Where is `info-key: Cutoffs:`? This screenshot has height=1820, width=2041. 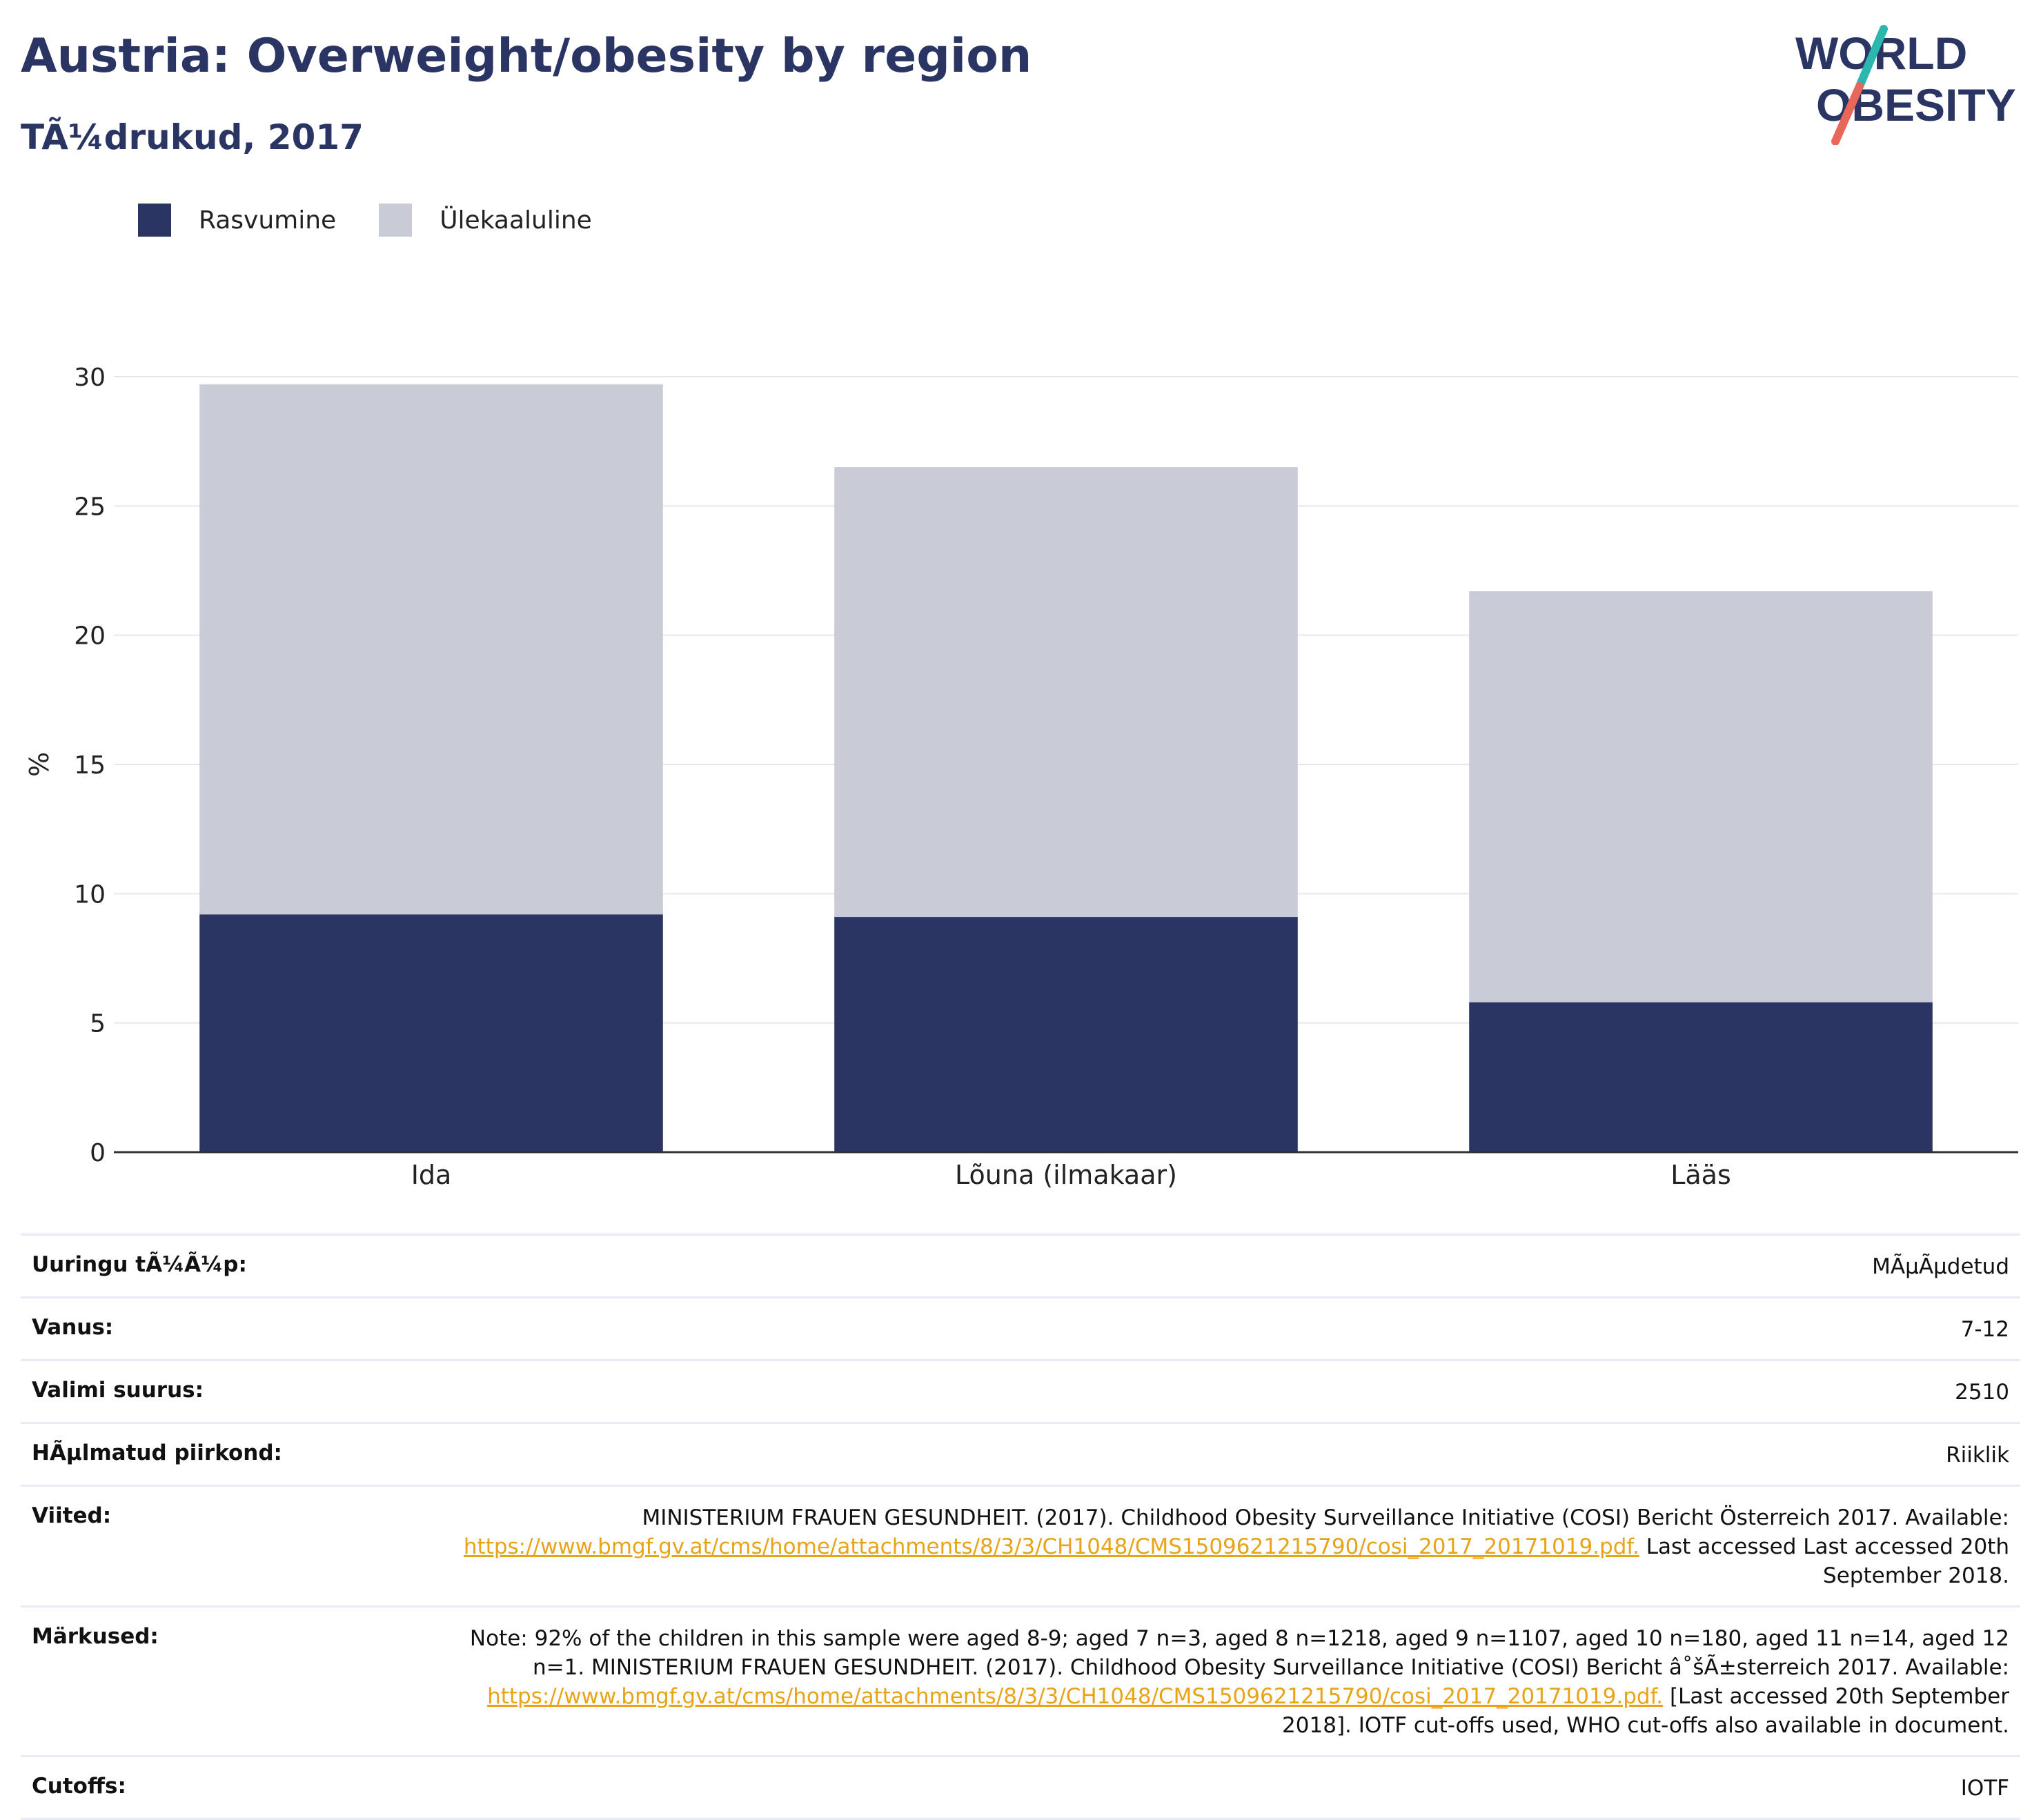
info-key: Cutoffs: is located at coordinates (79, 1786).